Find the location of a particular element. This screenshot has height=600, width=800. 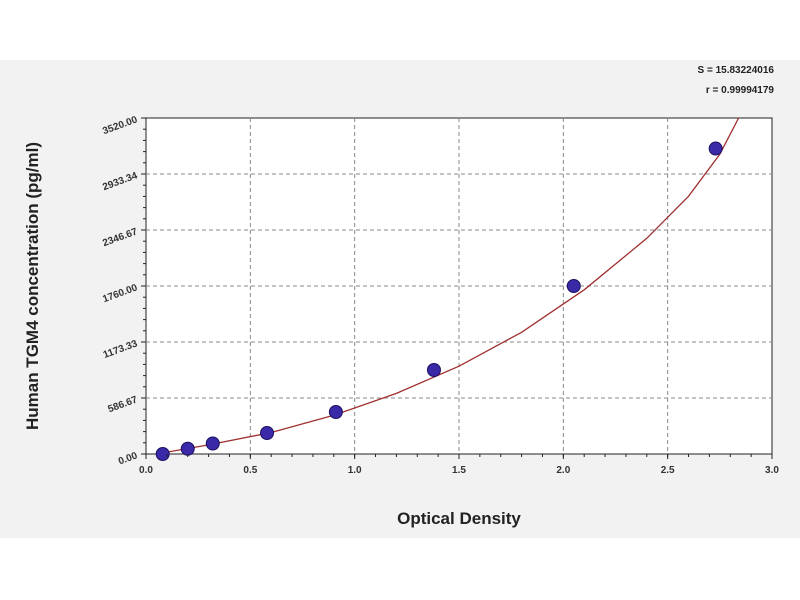

annotation-r: r = 0.99994179 is located at coordinates (740, 90).